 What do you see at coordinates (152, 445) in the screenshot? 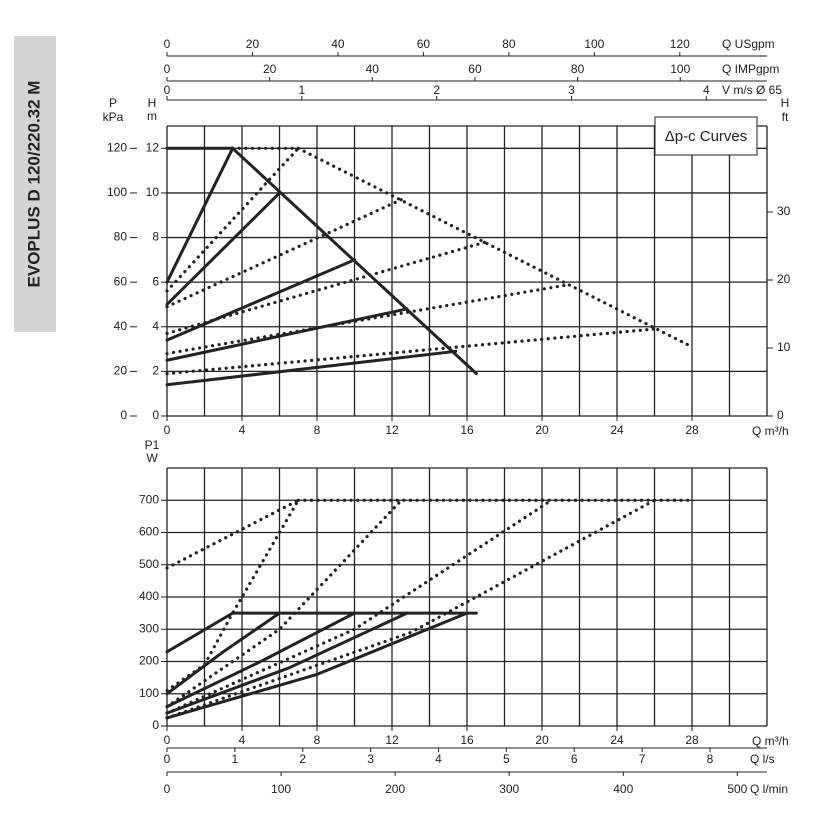
I see `y-axis-label: P1` at bounding box center [152, 445].